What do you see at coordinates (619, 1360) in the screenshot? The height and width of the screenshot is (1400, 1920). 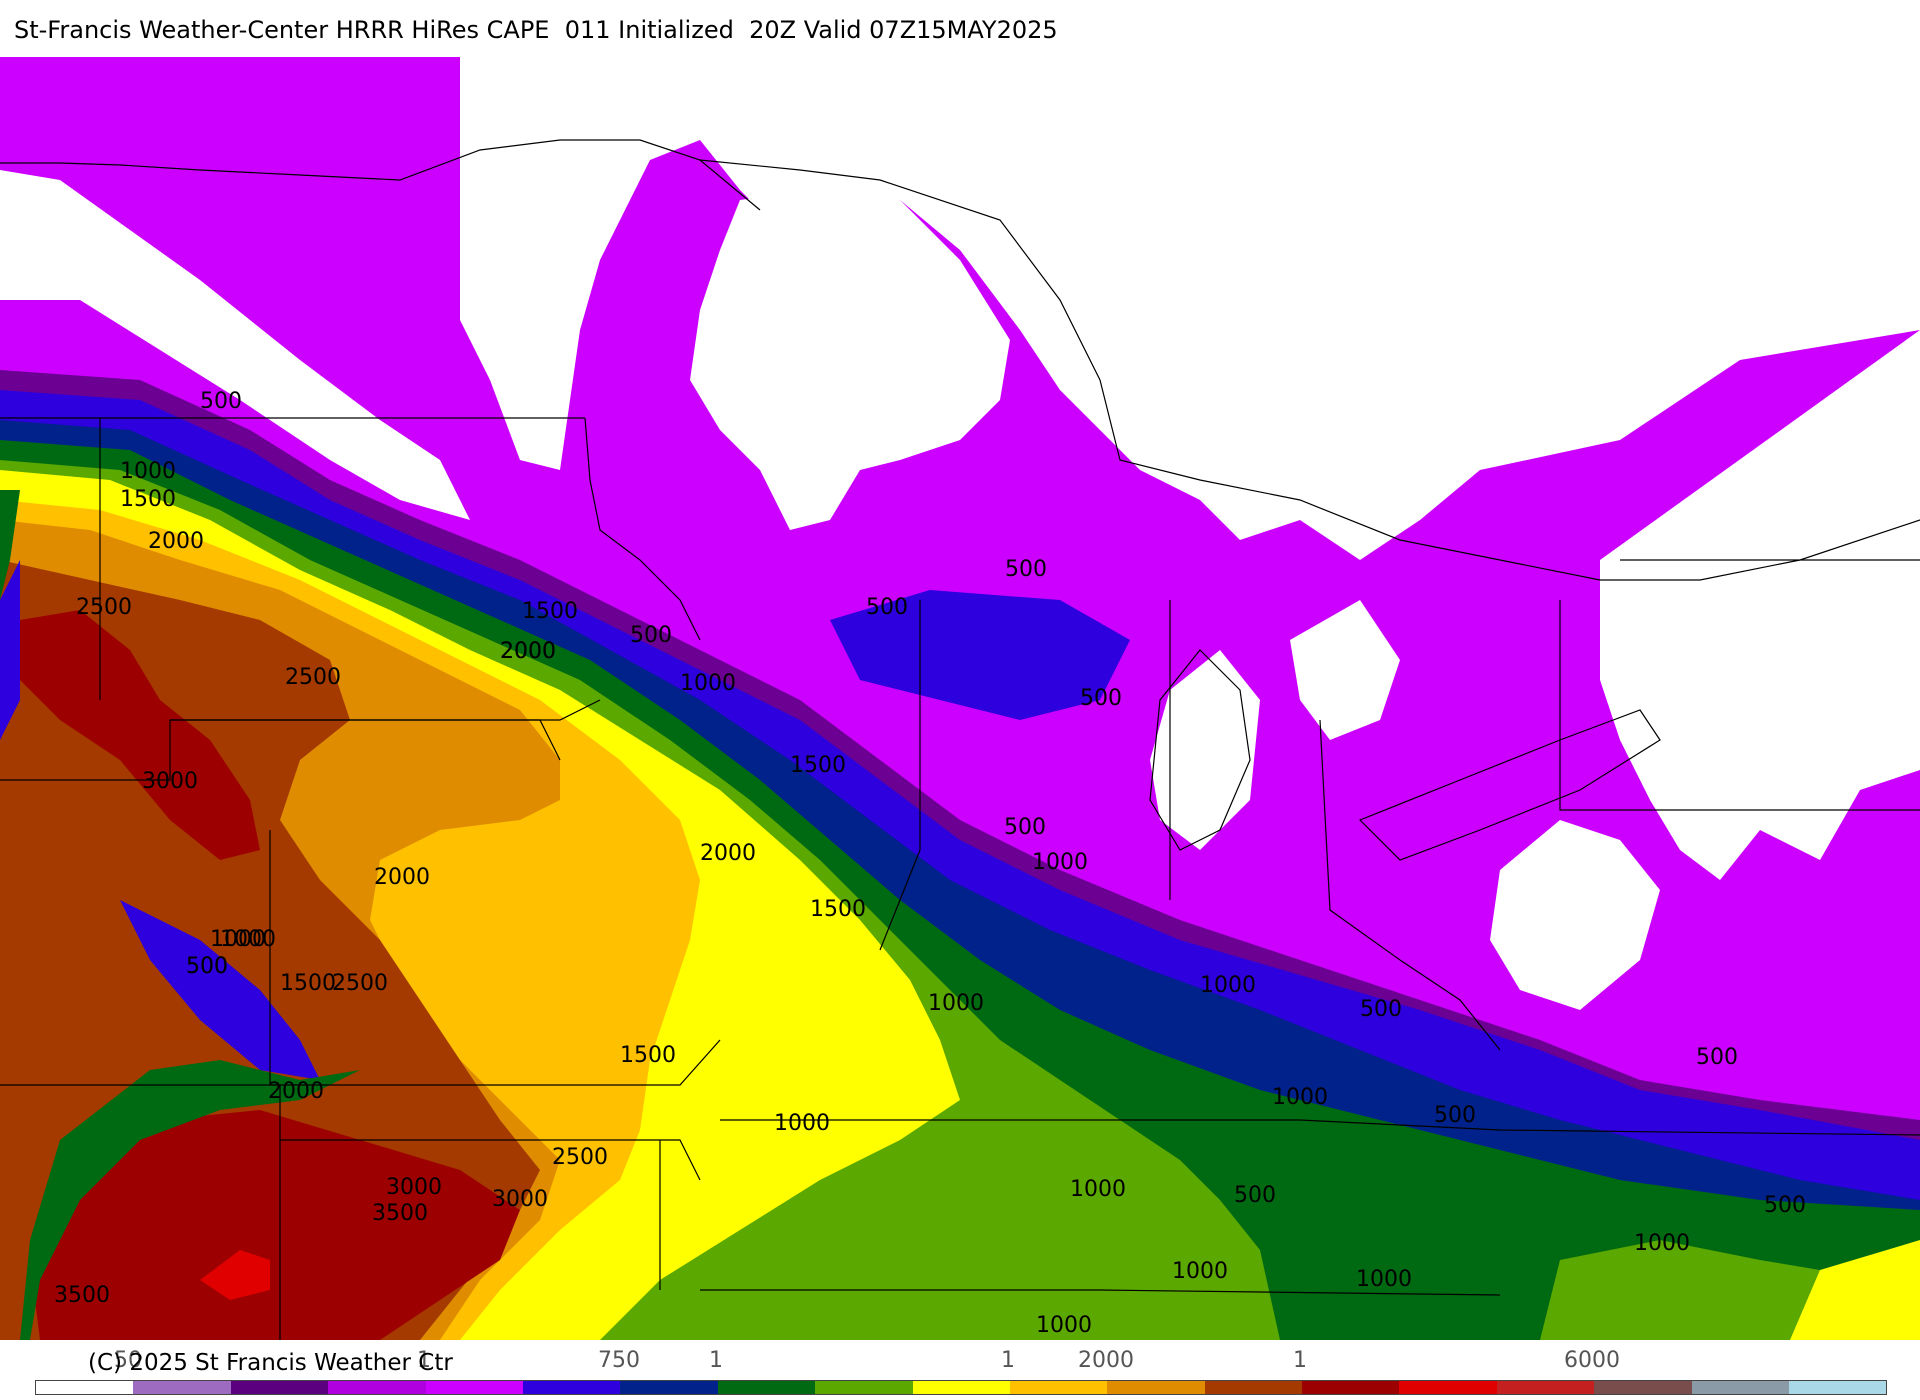 I see `colorbar-tick-label: 750` at bounding box center [619, 1360].